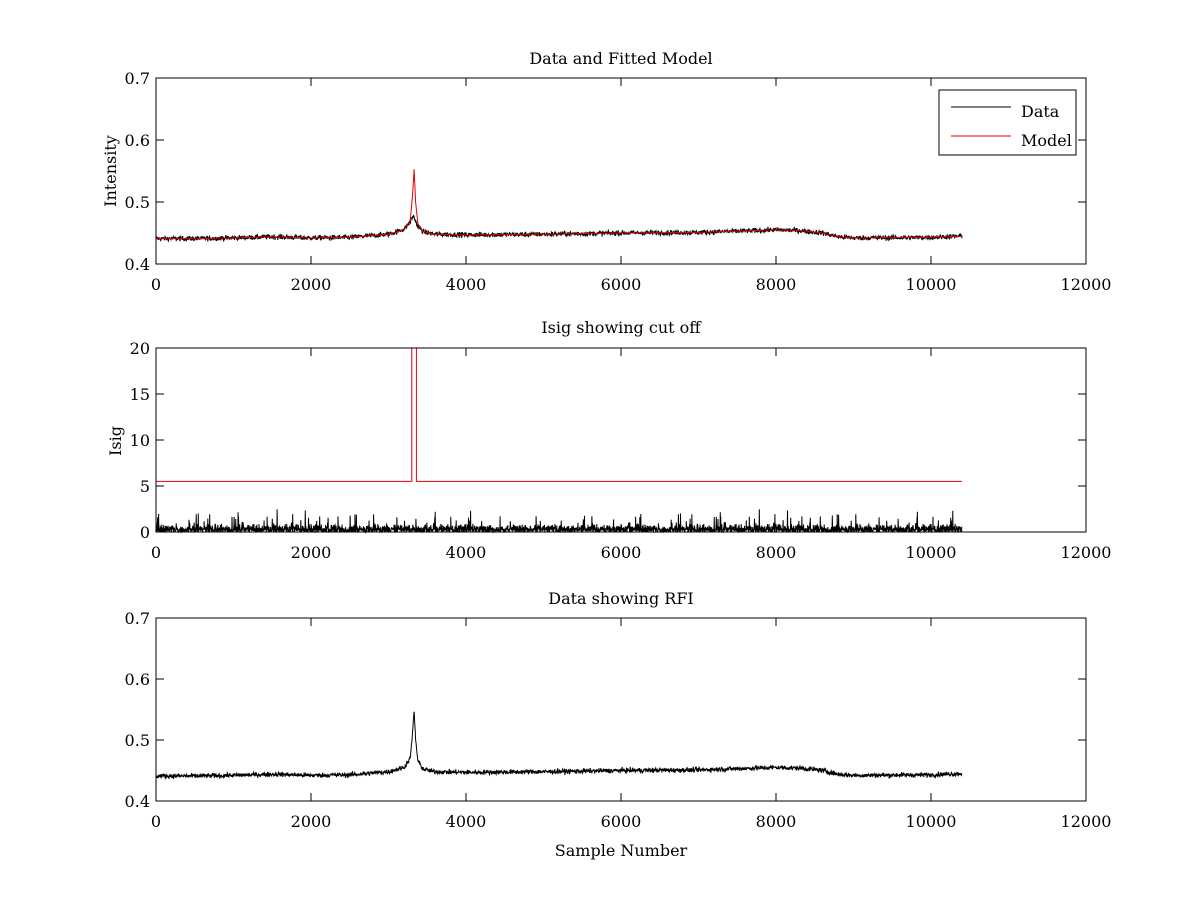 This screenshot has width=1200, height=900. I want to click on legend: Data Model, so click(1007, 122).